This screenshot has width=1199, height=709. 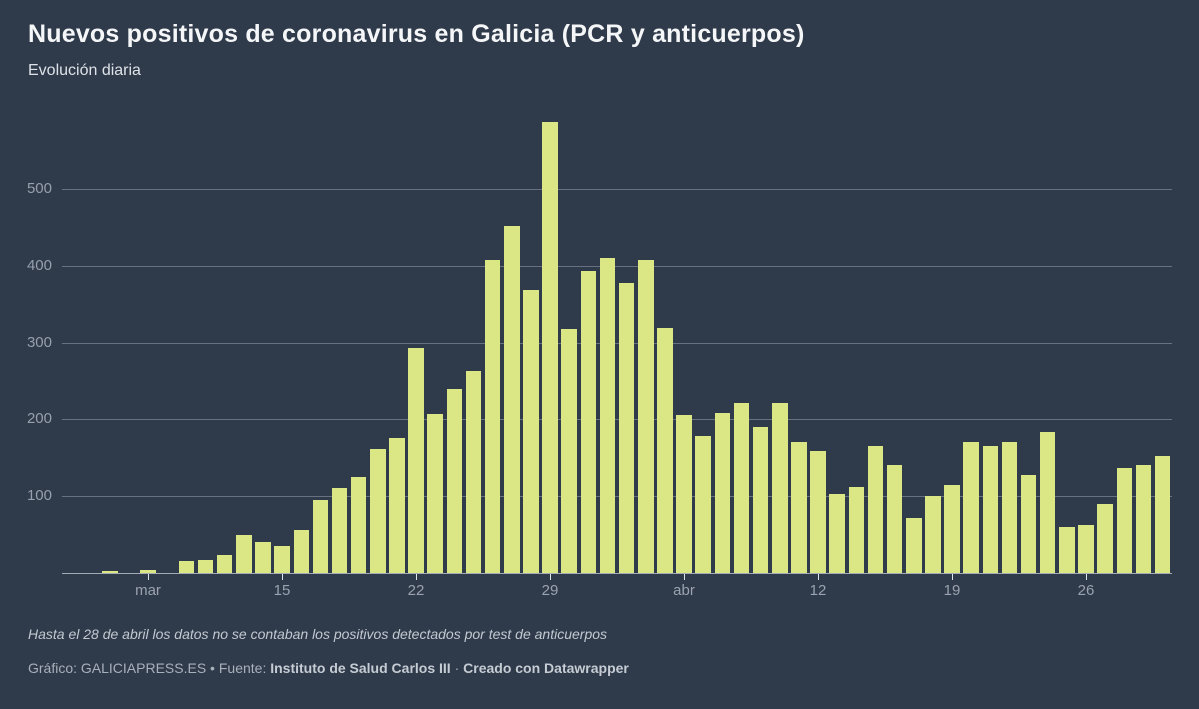 What do you see at coordinates (1105, 538) in the screenshot?
I see `bar-27-abr` at bounding box center [1105, 538].